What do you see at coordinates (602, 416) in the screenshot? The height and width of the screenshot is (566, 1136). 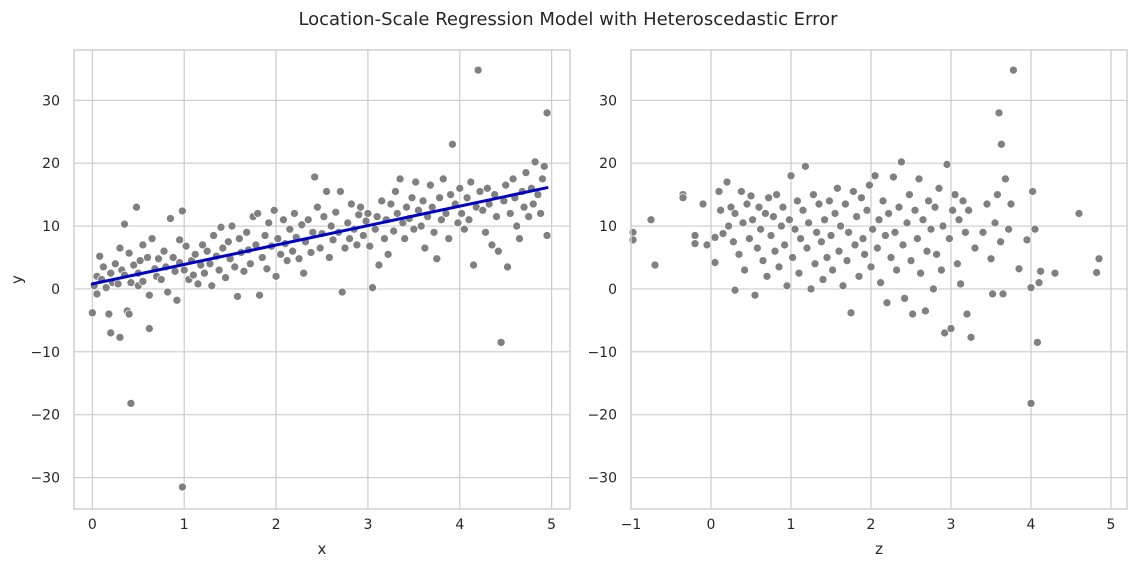 I see `y-tick-label: −20` at bounding box center [602, 416].